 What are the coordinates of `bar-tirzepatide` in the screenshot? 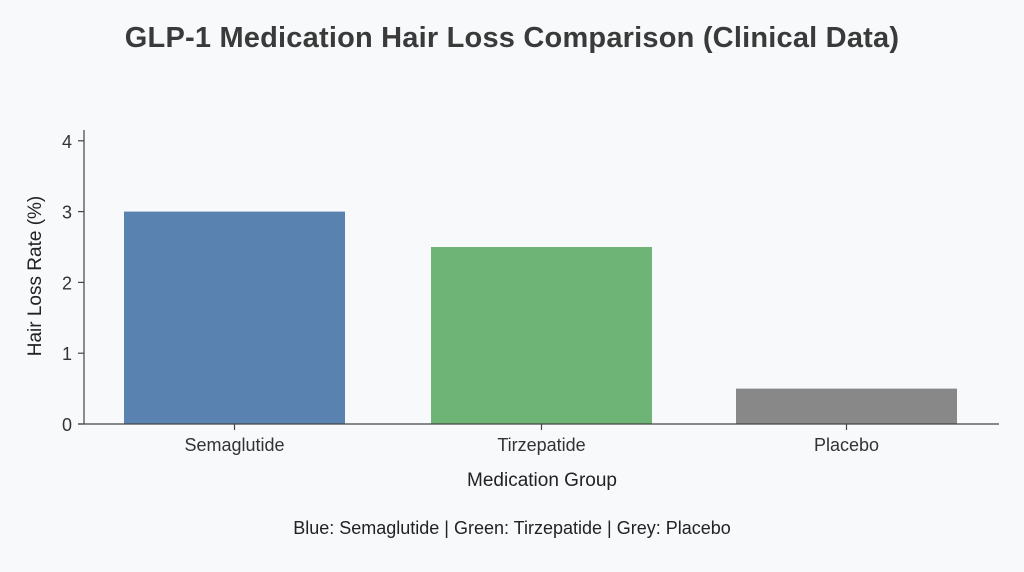 It's located at (541, 335).